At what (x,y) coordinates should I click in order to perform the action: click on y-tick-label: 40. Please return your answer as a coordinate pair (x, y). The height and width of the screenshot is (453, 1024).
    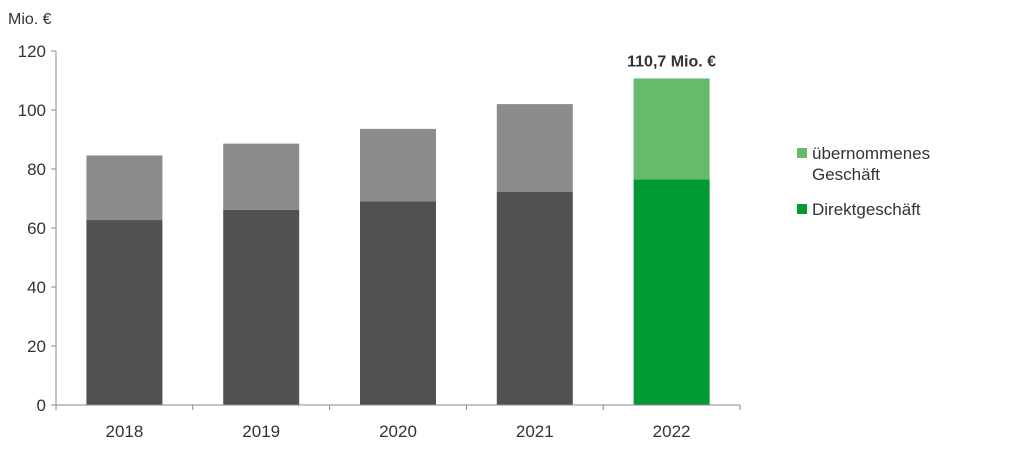
    Looking at the image, I should click on (36, 287).